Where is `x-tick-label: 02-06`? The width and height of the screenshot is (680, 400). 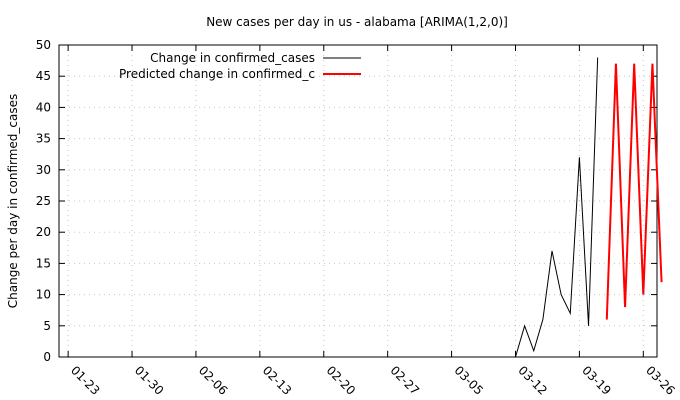 x-tick-label: 02-06 is located at coordinates (213, 380).